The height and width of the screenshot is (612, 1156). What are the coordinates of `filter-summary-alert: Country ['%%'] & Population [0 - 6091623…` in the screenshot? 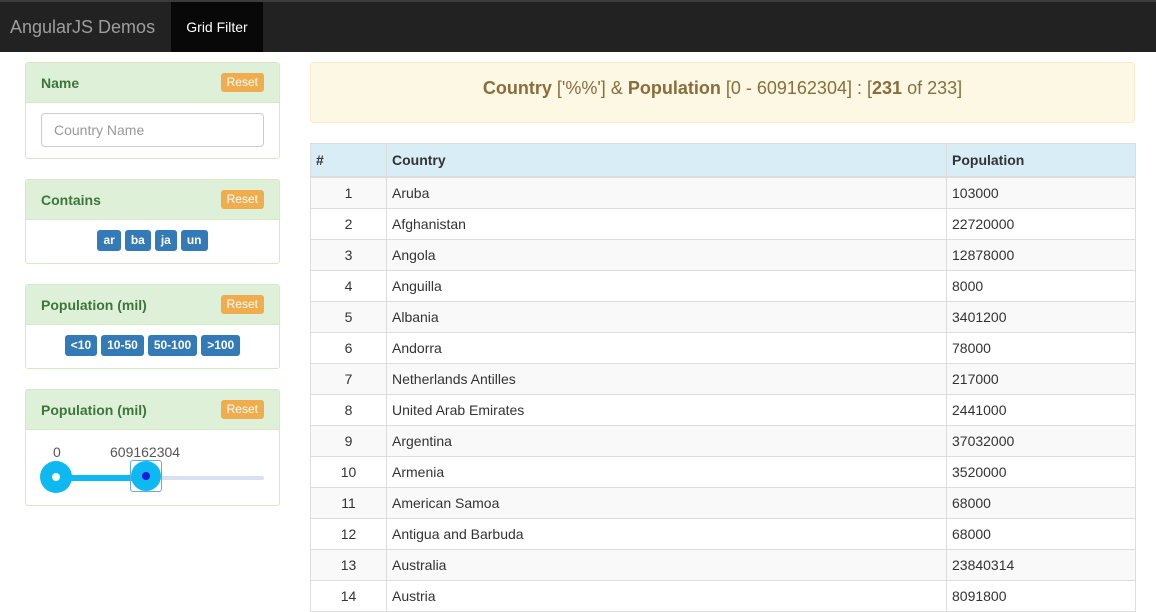 It's located at (722, 92).